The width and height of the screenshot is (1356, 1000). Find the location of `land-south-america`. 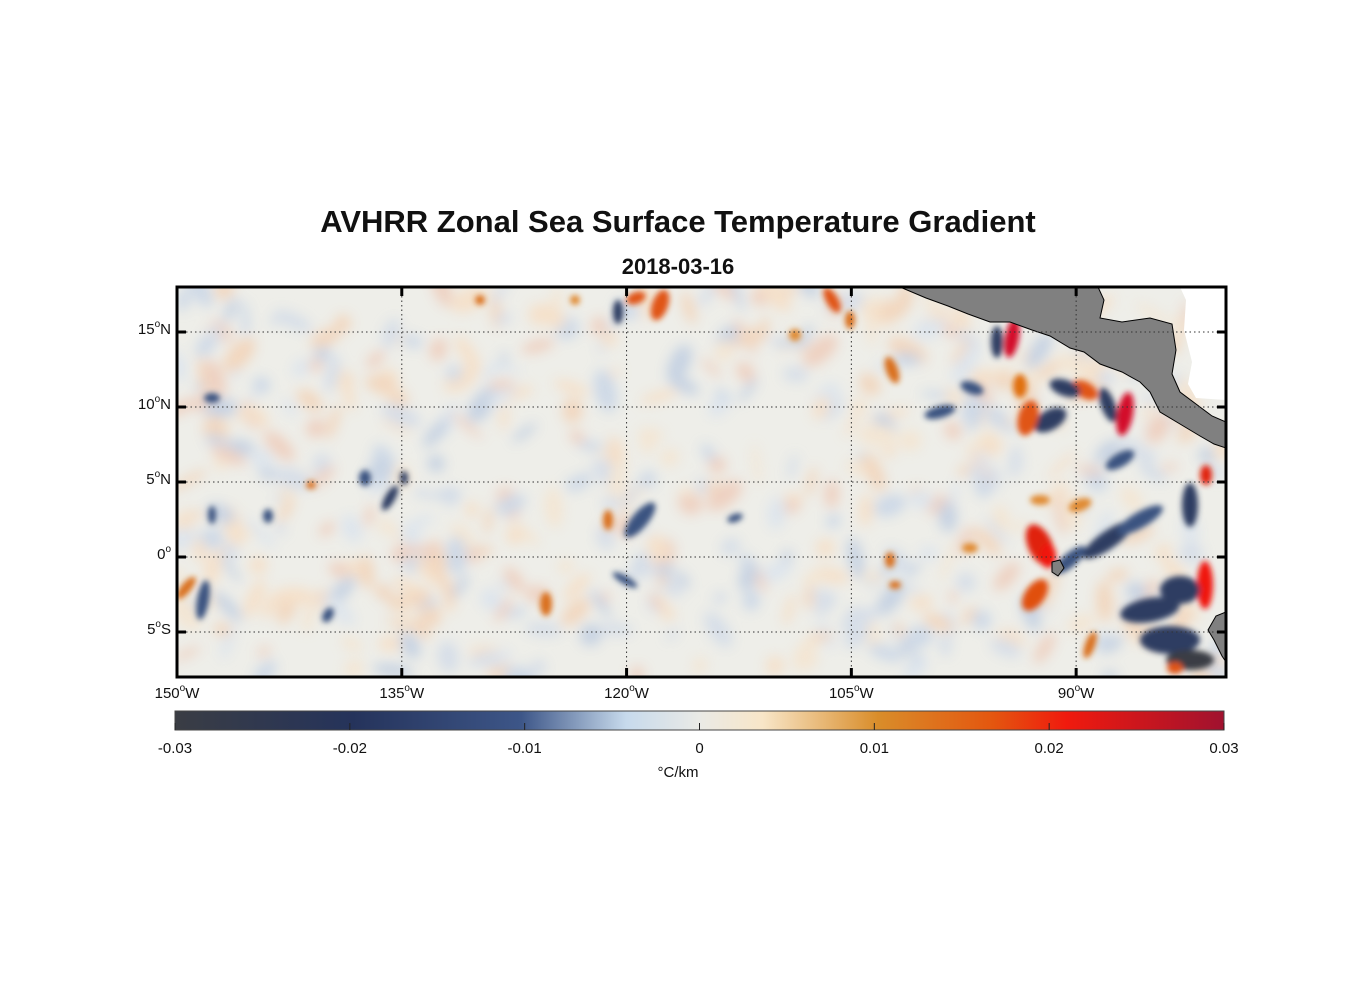

land-south-america is located at coordinates (1216, 637).